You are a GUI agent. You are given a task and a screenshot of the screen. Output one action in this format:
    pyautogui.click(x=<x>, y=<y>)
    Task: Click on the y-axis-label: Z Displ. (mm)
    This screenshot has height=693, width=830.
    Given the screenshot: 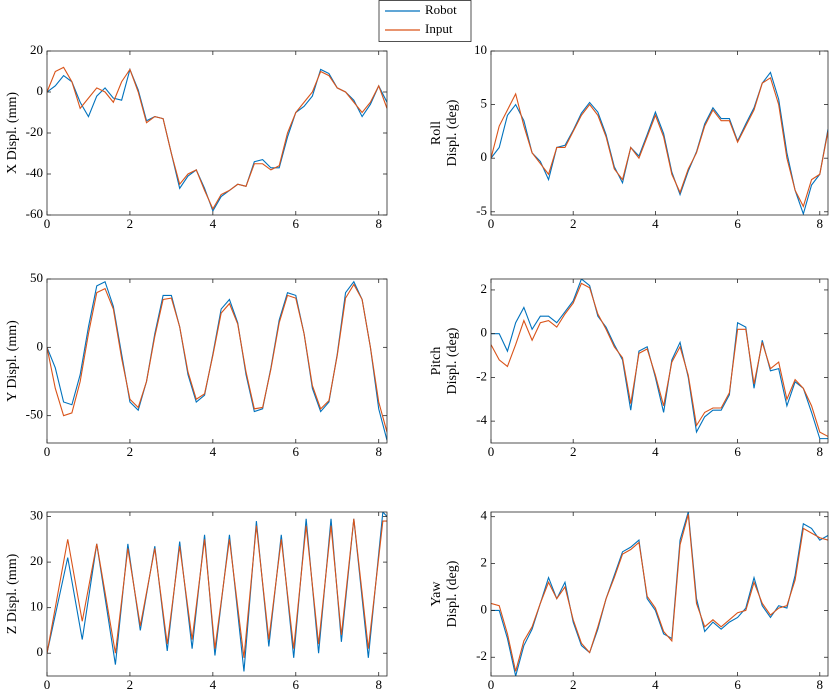 What is the action you would take?
    pyautogui.click(x=12, y=593)
    